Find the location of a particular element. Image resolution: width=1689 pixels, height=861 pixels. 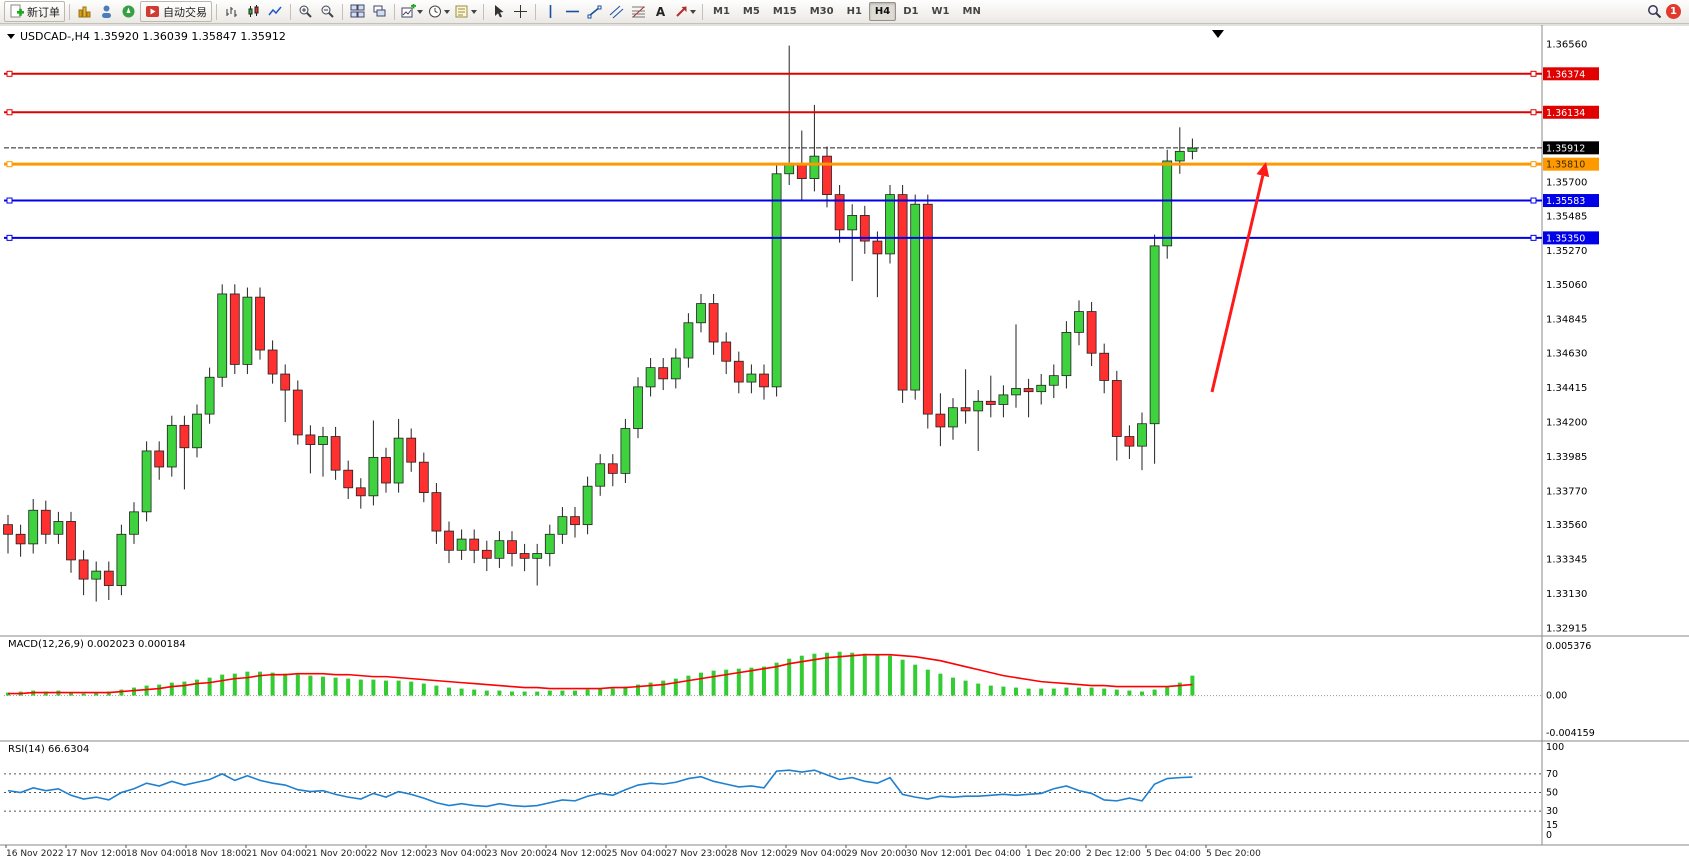

new-order-button: 新订单 is located at coordinates (34, 11).